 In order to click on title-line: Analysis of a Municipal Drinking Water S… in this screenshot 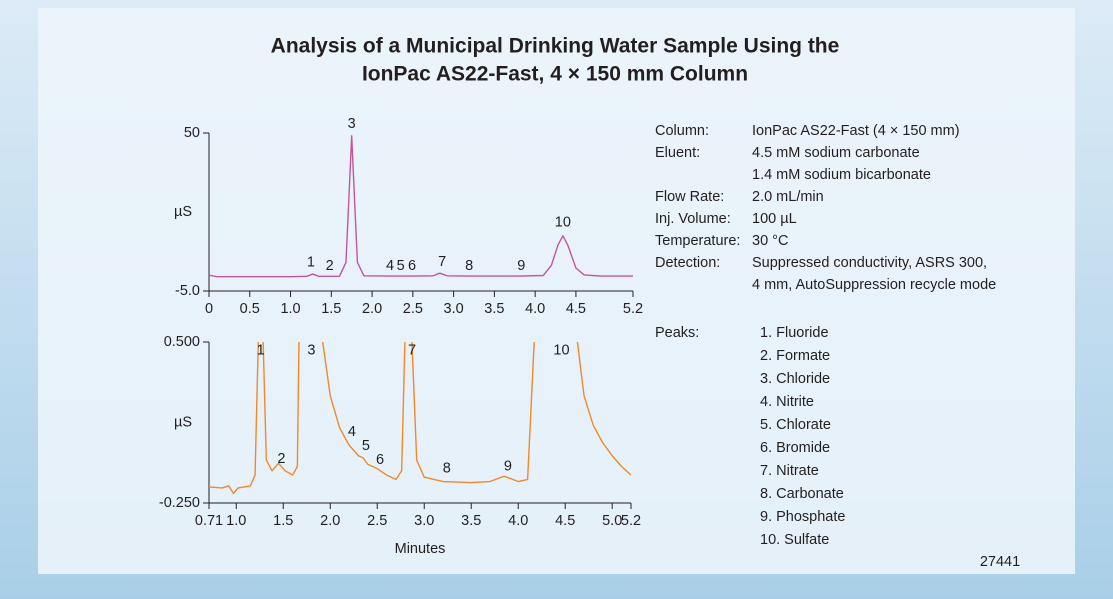, I will do `click(555, 46)`.